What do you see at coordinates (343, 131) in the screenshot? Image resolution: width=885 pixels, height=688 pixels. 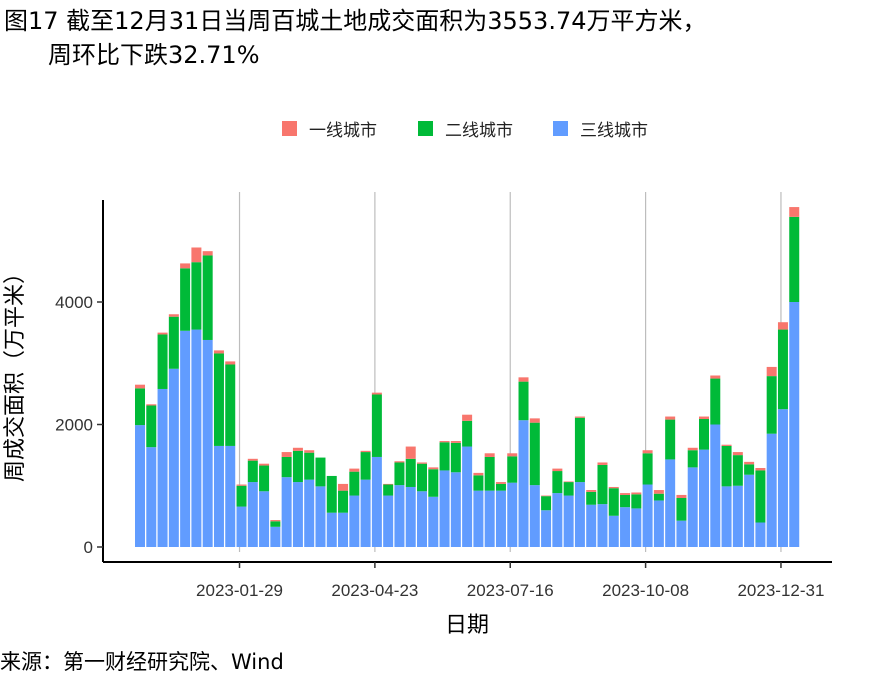 I see `legend-label: 一线城市` at bounding box center [343, 131].